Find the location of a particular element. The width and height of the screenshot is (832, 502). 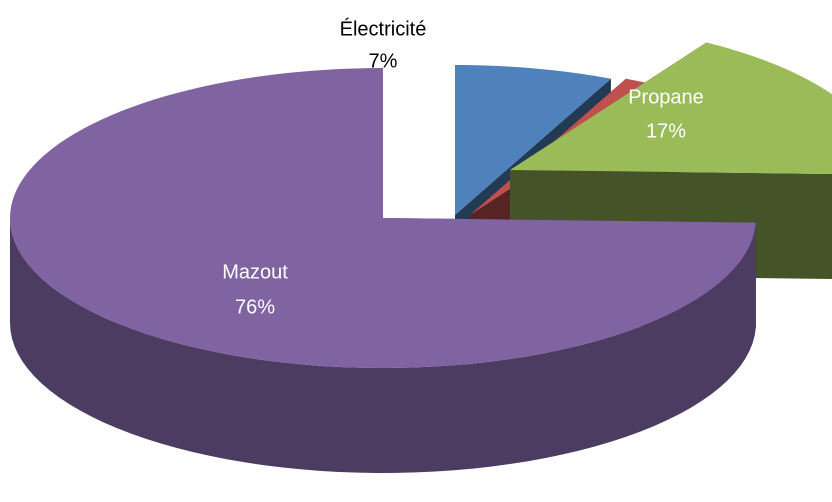

slice-value-label: 17% is located at coordinates (666, 131).